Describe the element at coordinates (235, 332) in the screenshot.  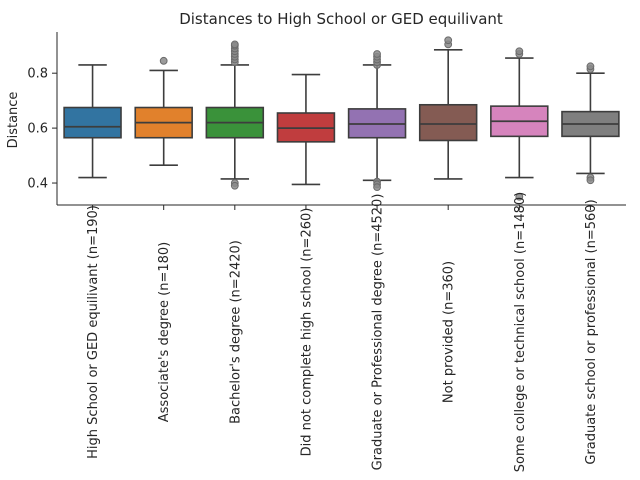
I see `x-tick-label: Bachelor's degree (n=2420)` at that location.